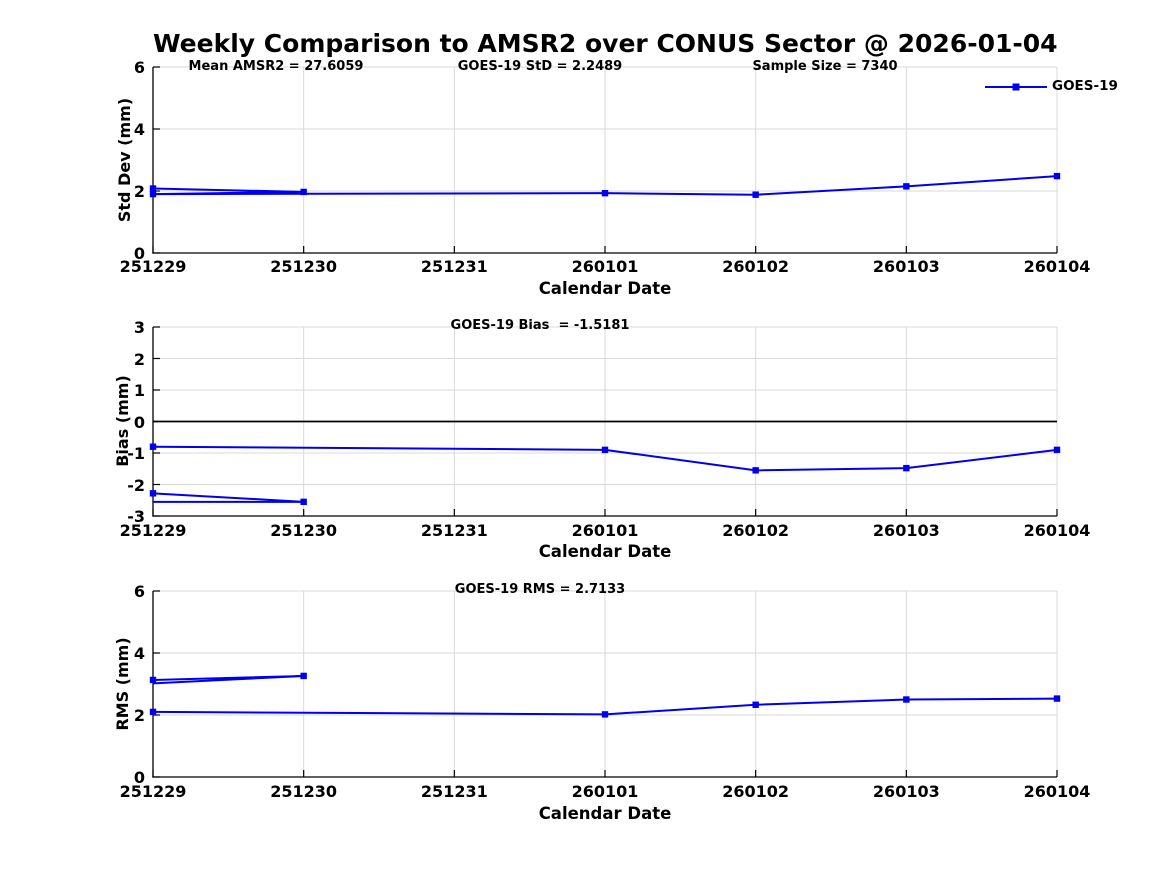 This screenshot has height=875, width=1167. What do you see at coordinates (136, 485) in the screenshot?
I see `y-tick-label: -2` at bounding box center [136, 485].